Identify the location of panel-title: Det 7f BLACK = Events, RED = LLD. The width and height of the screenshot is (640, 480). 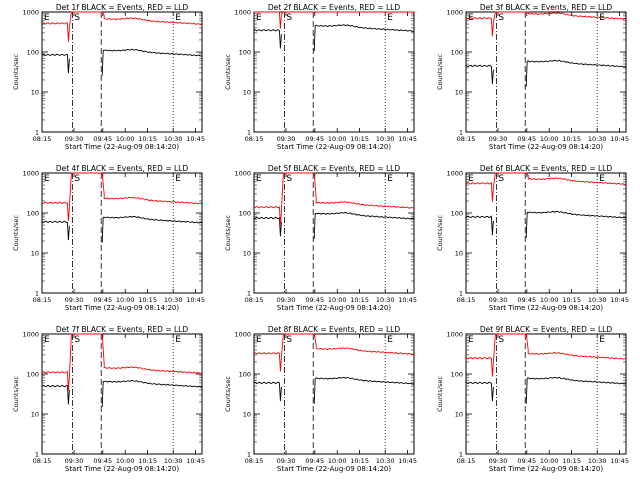
(122, 329).